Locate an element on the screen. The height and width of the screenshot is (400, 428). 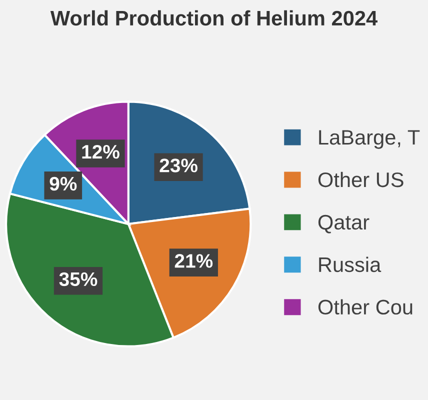
legend-label: Qatar is located at coordinates (344, 224).